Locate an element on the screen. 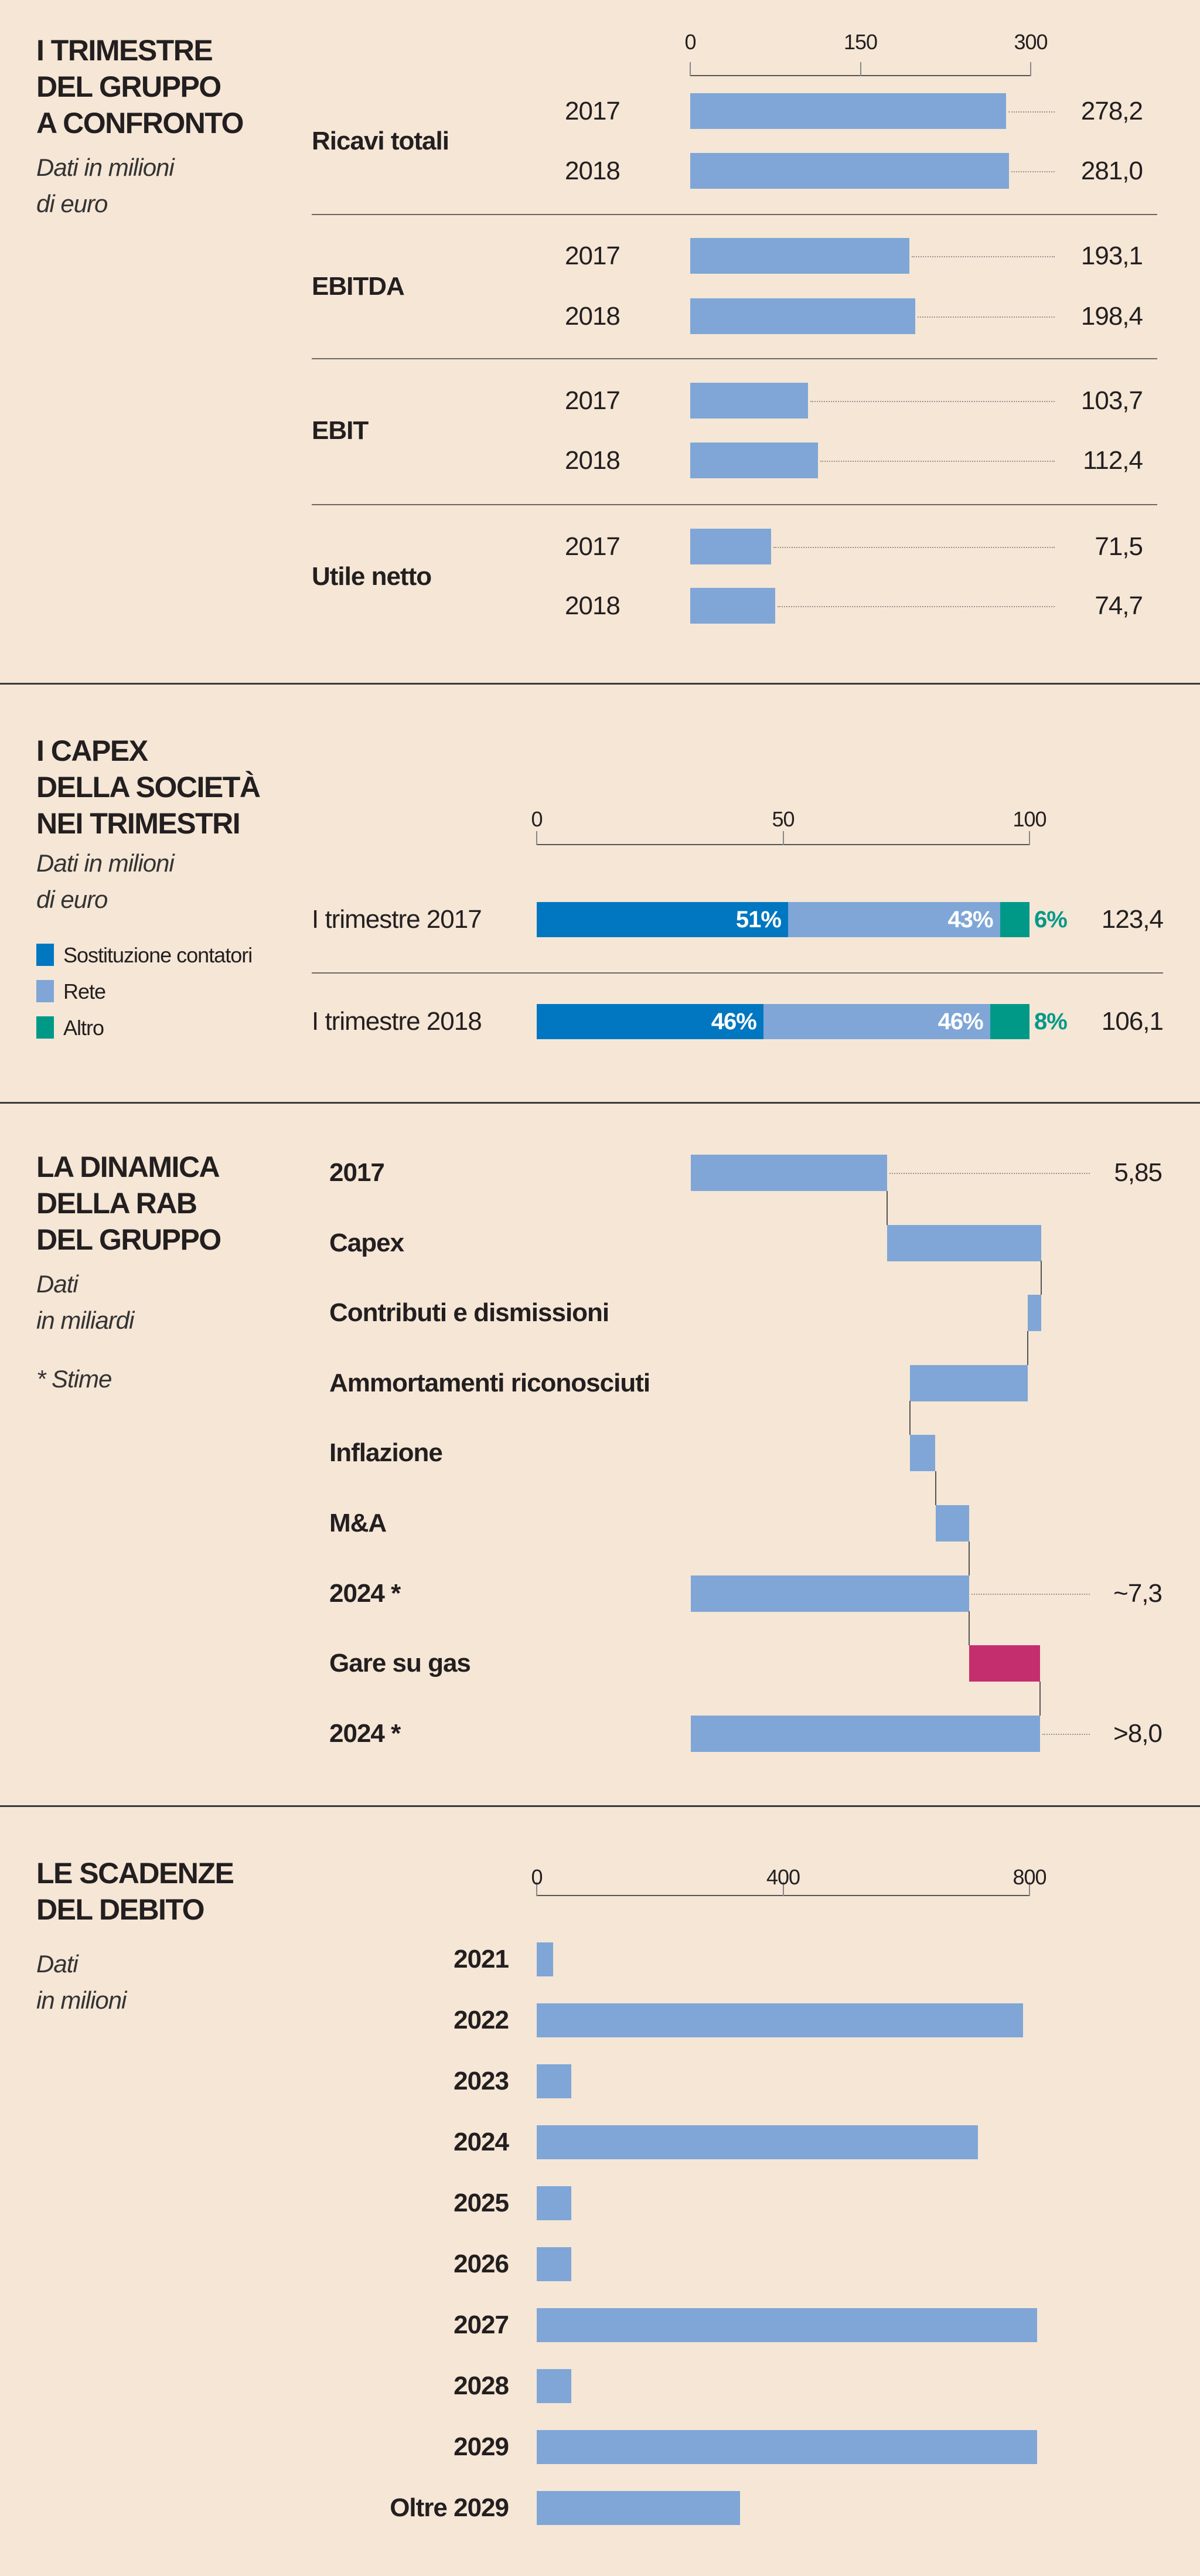 The width and height of the screenshot is (1200, 2576). capex-tick-label: 0 is located at coordinates (537, 819).